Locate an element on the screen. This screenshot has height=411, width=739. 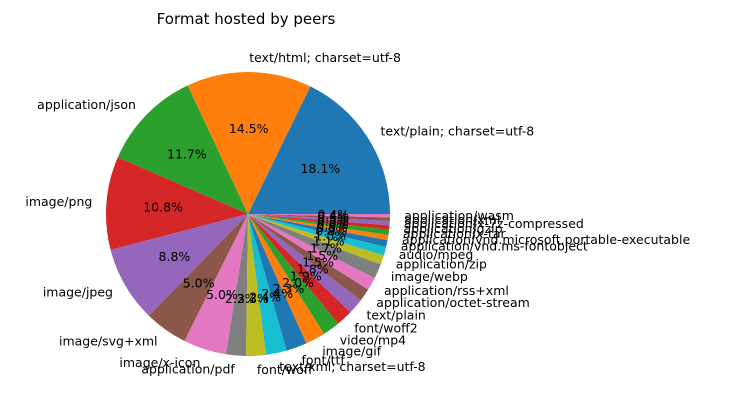
slice-label: application/x-7z-compressed is located at coordinates (494, 223).